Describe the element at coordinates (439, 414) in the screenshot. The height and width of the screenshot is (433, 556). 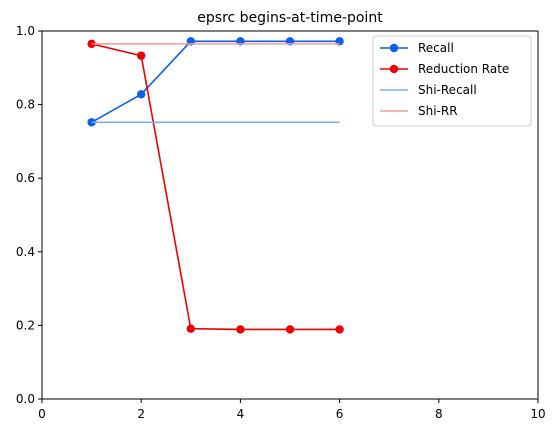
I see `x-tick-label: 8` at that location.